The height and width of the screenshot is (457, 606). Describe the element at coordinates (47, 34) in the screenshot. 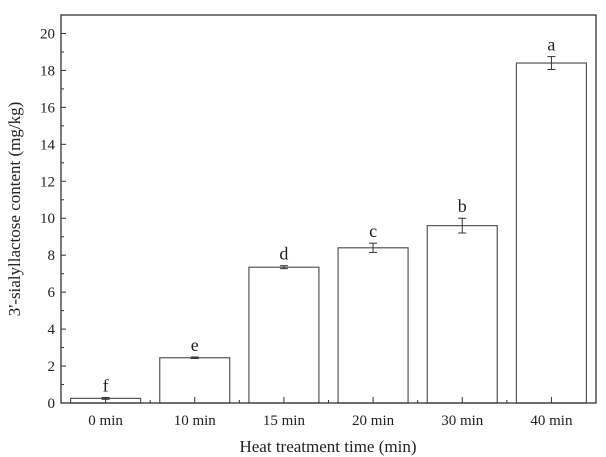

I see `y-tick-label: 20` at that location.